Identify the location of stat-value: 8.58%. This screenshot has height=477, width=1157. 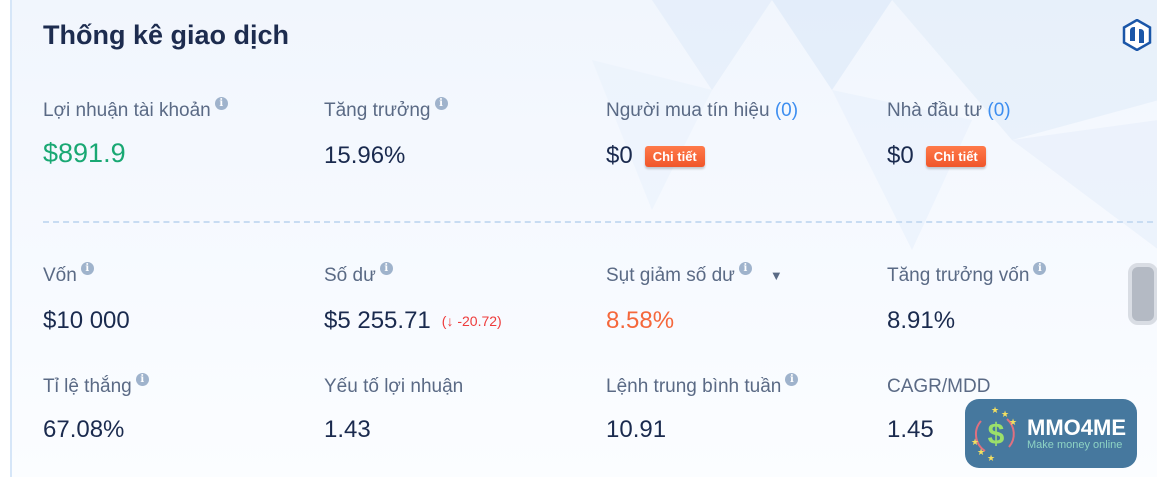
(640, 320).